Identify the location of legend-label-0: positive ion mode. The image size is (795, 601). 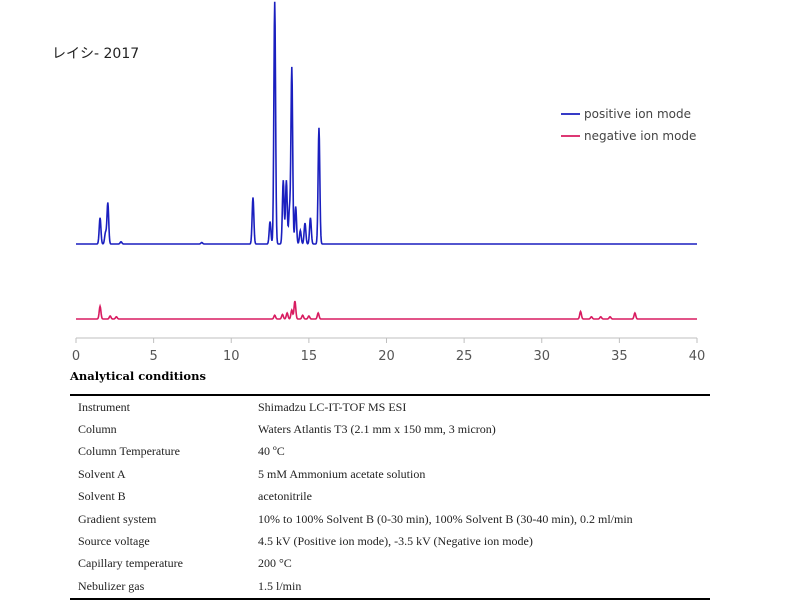
(637, 114).